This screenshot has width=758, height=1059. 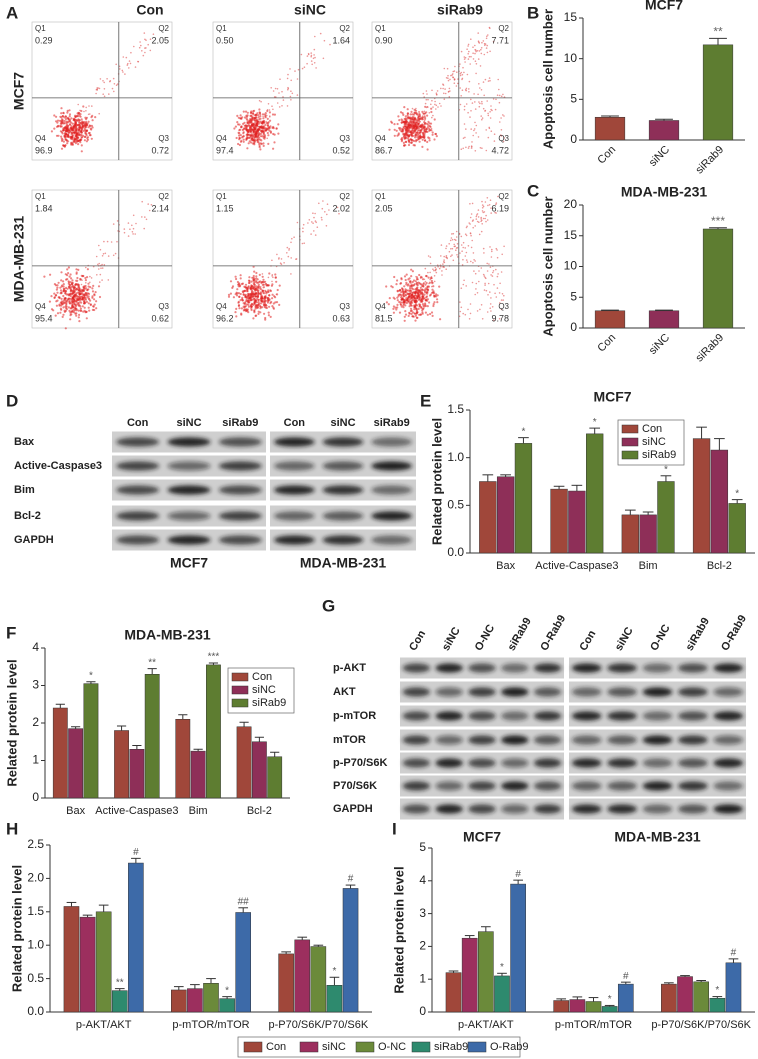 I want to click on quadrant-value: 81.5, so click(x=384, y=318).